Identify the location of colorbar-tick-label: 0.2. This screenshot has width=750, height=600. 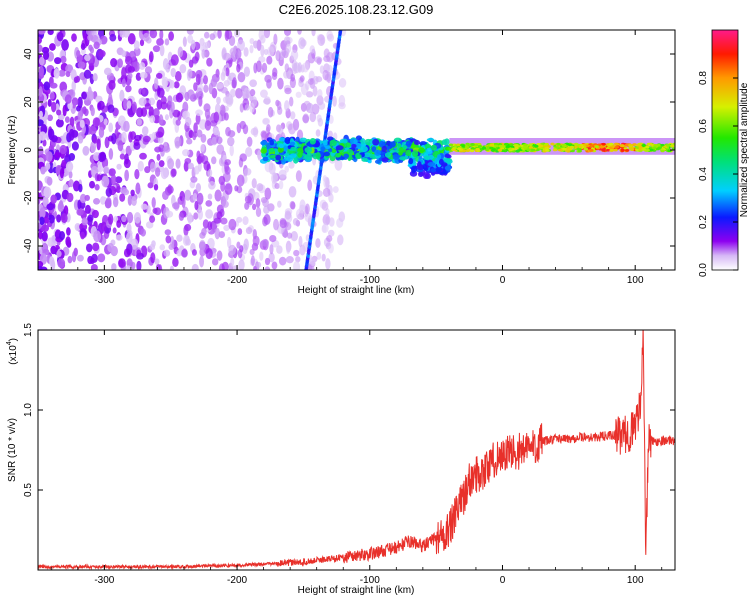
(703, 222).